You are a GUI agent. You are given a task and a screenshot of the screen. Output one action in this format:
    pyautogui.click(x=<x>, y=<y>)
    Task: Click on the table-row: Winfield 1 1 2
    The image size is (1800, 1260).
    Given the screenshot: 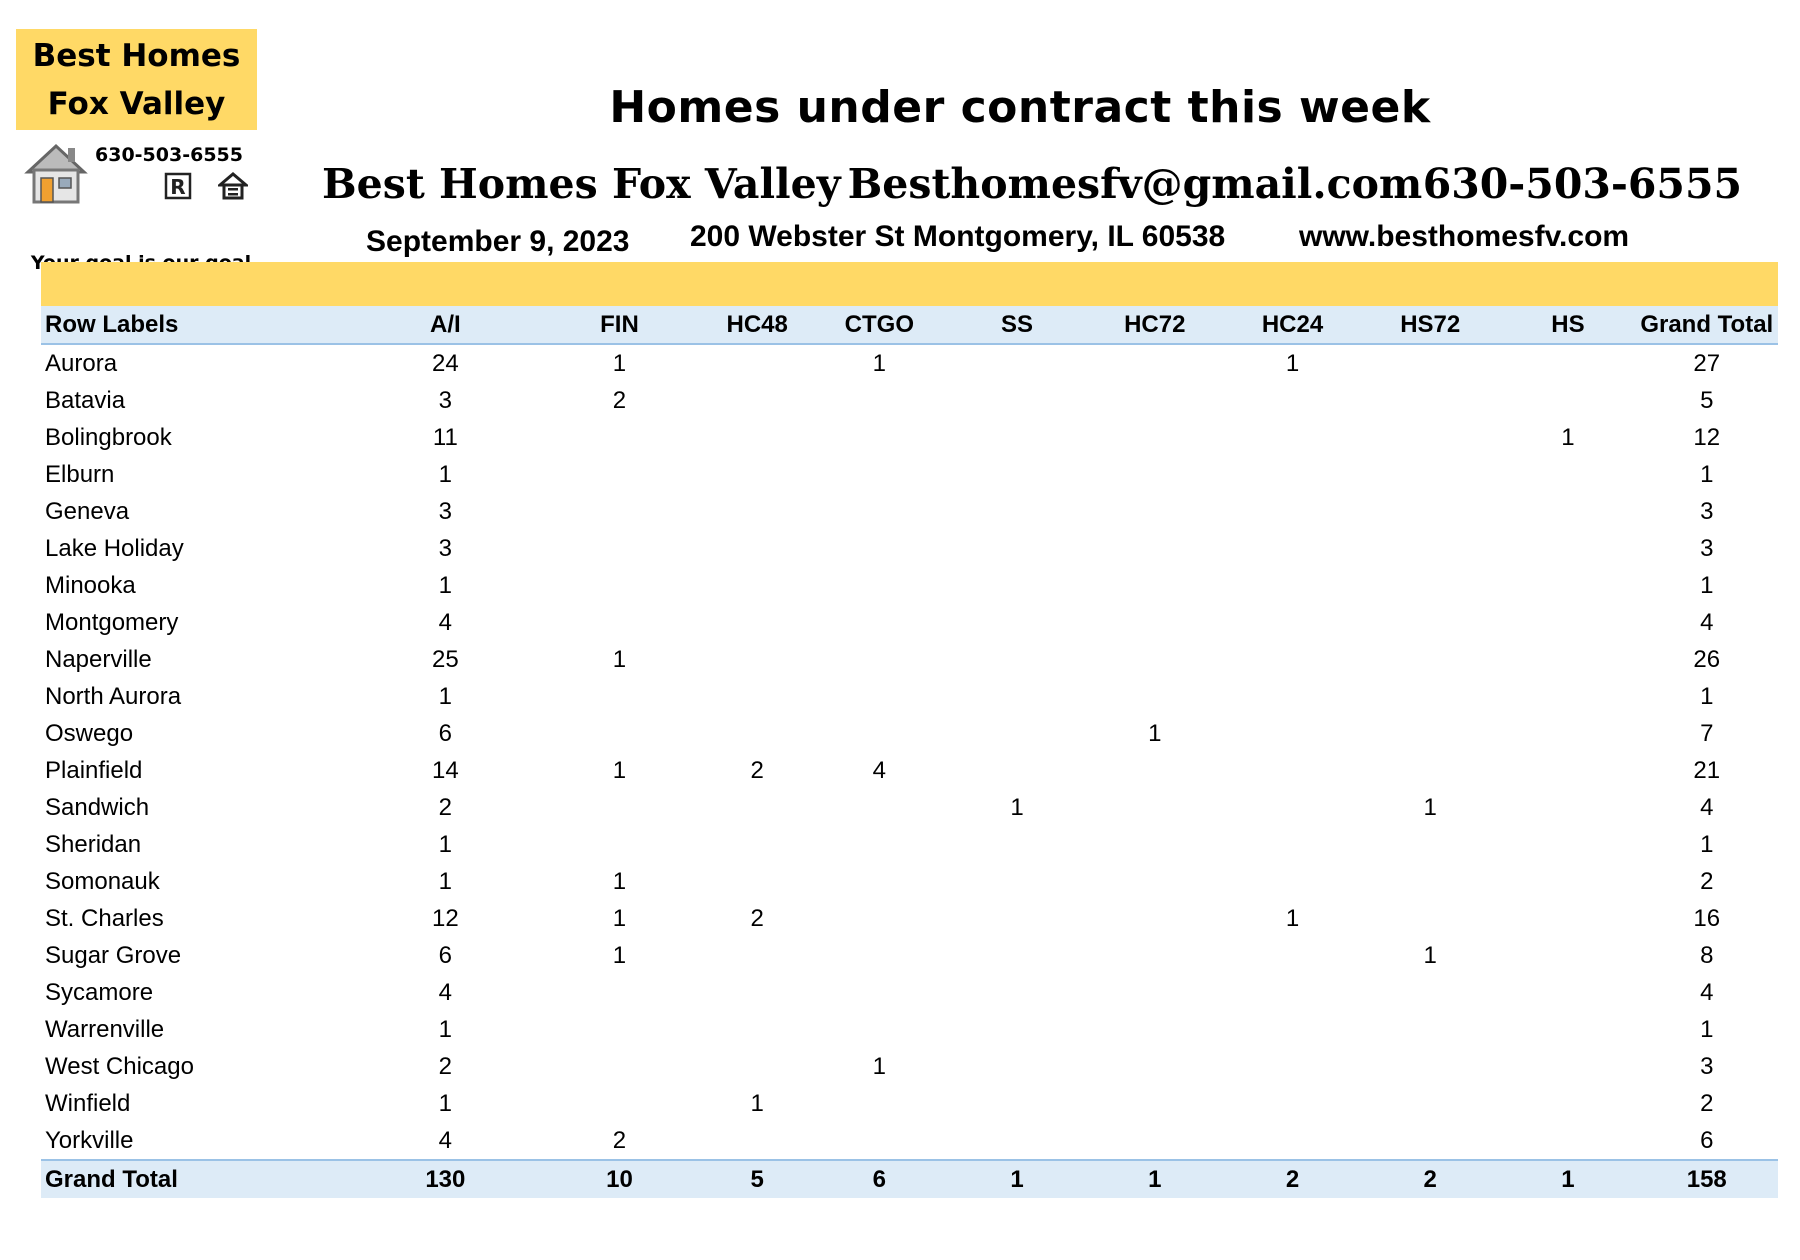 What is the action you would take?
    pyautogui.click(x=909, y=1103)
    